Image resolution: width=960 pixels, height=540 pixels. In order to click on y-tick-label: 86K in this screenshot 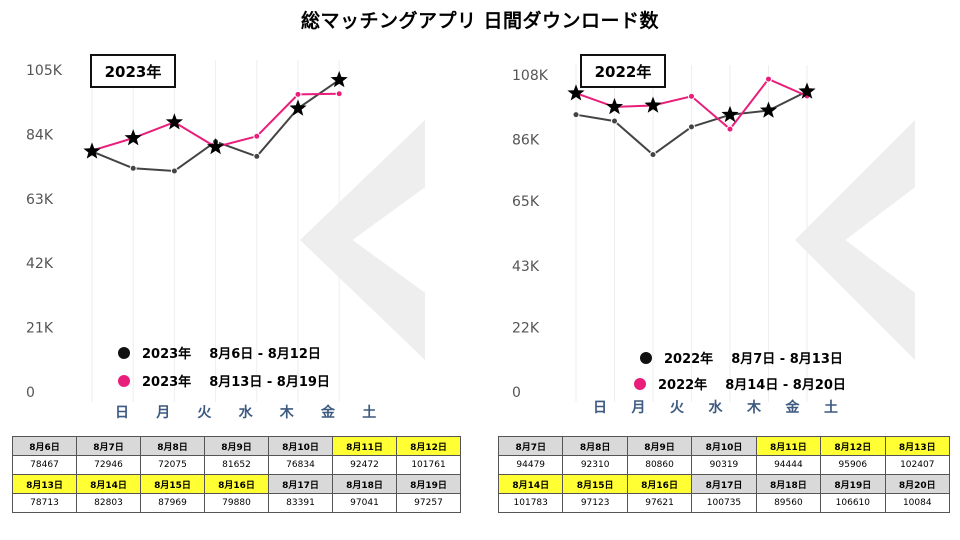, I will do `click(526, 141)`.